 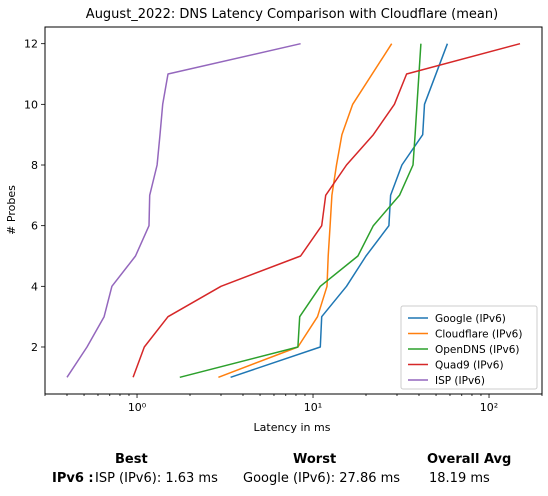 I want to click on x-axis: 10⁰ 10¹ 10², so click(x=293, y=404).